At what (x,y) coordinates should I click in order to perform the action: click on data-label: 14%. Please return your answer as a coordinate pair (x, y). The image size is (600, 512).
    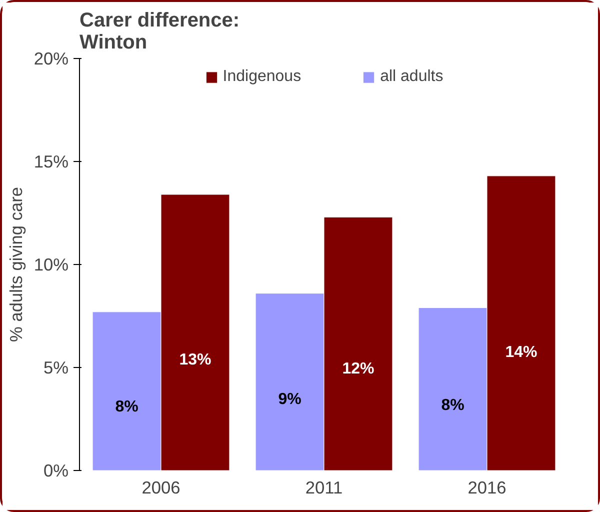
    Looking at the image, I should click on (521, 353).